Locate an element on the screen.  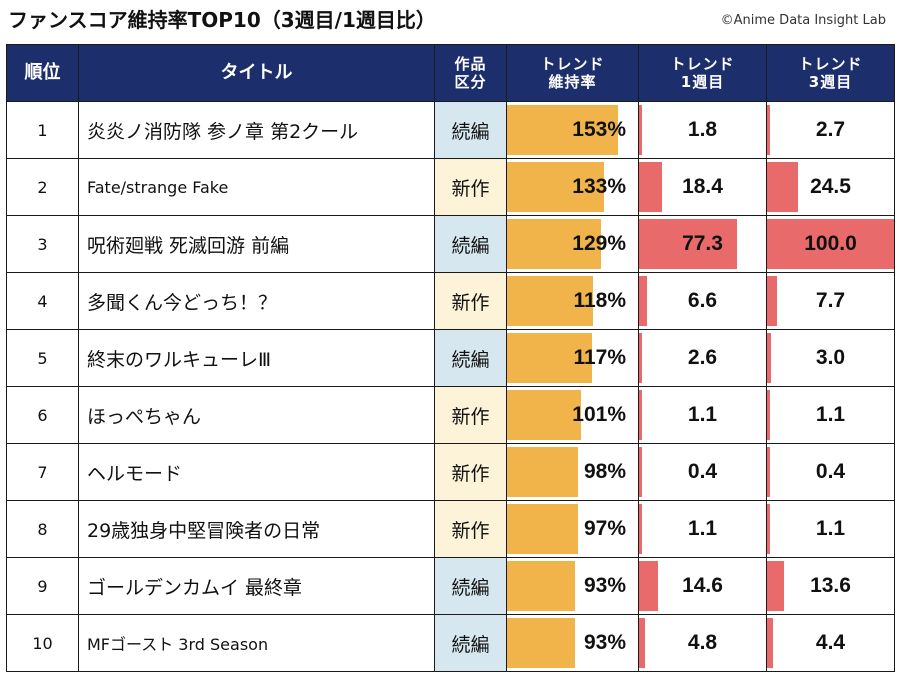
week1-cell: 18.4 is located at coordinates (702, 187).